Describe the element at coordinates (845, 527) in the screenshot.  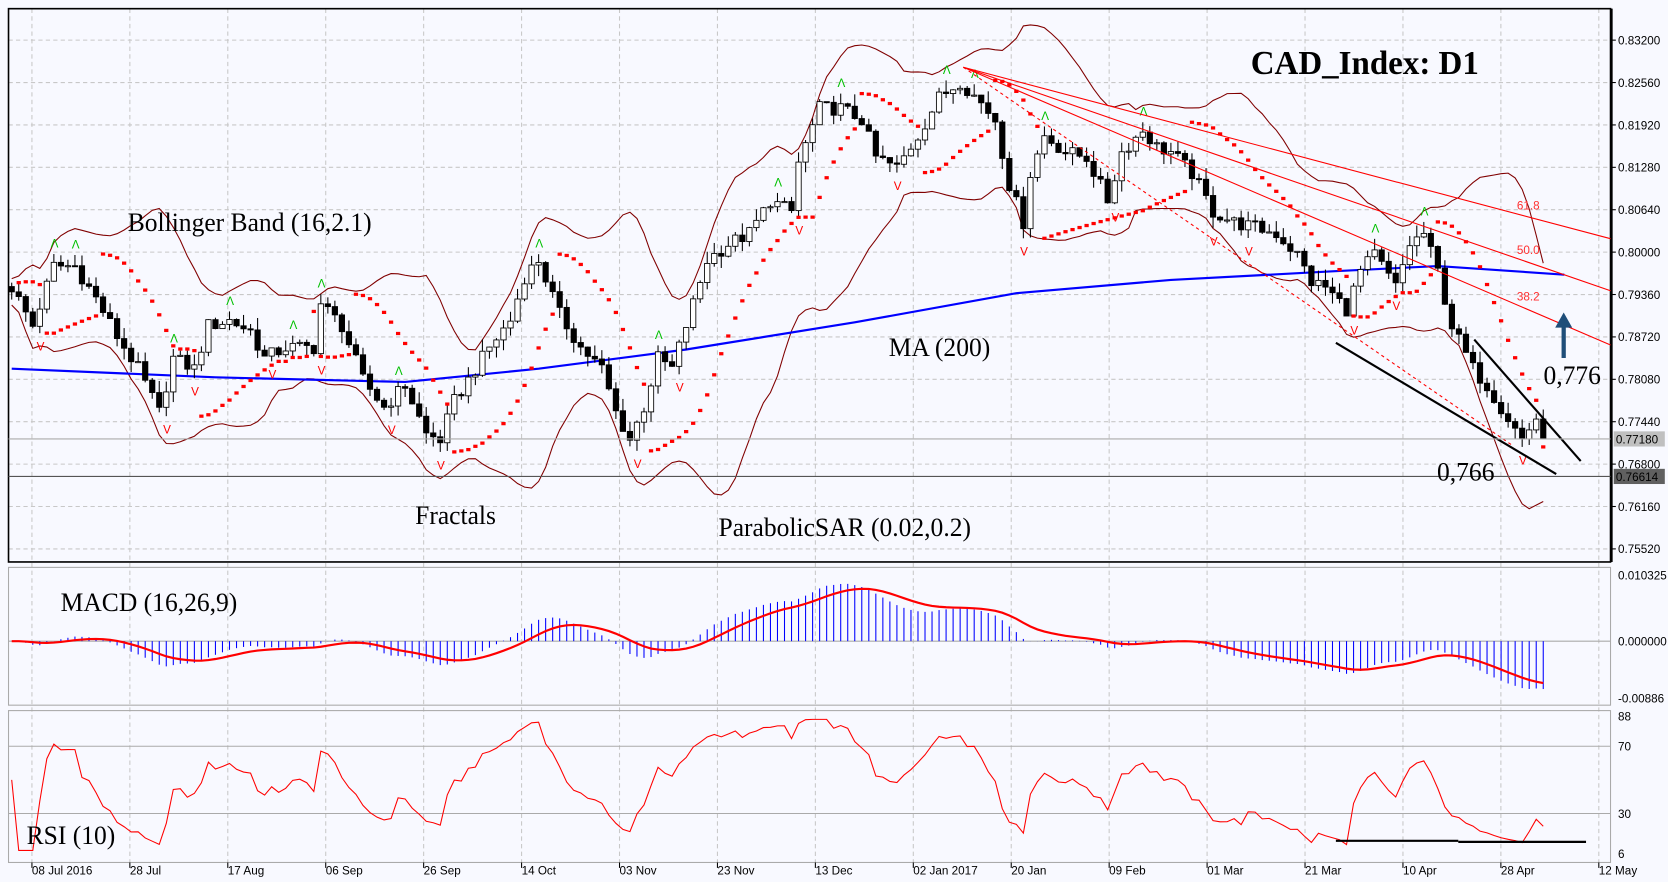
I see `sar-label: ParabolicSAR (0.02,0.2)` at that location.